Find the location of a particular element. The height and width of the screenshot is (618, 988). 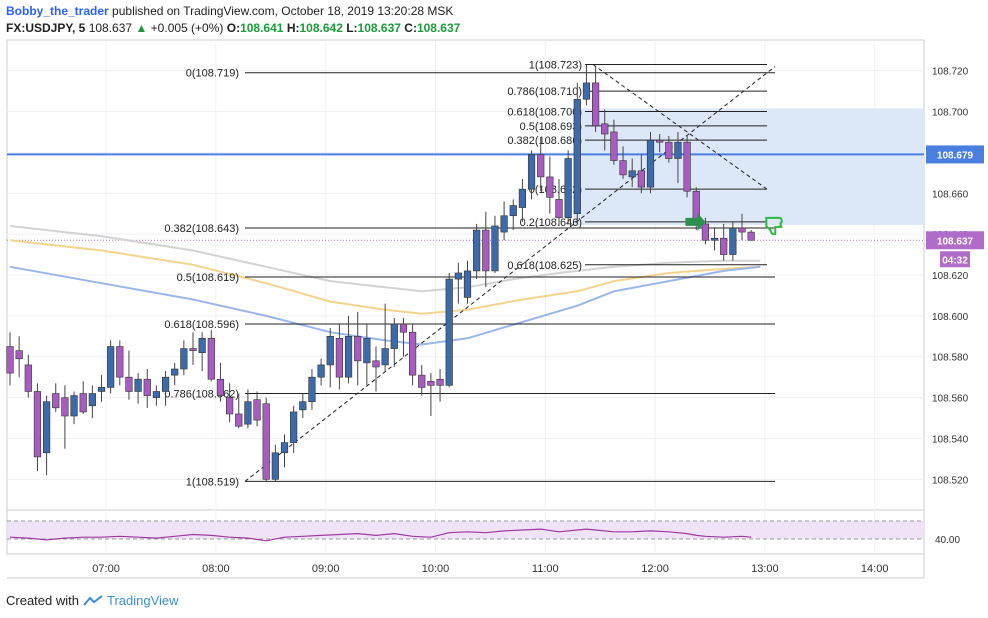

ma-grey-line is located at coordinates (385, 259).